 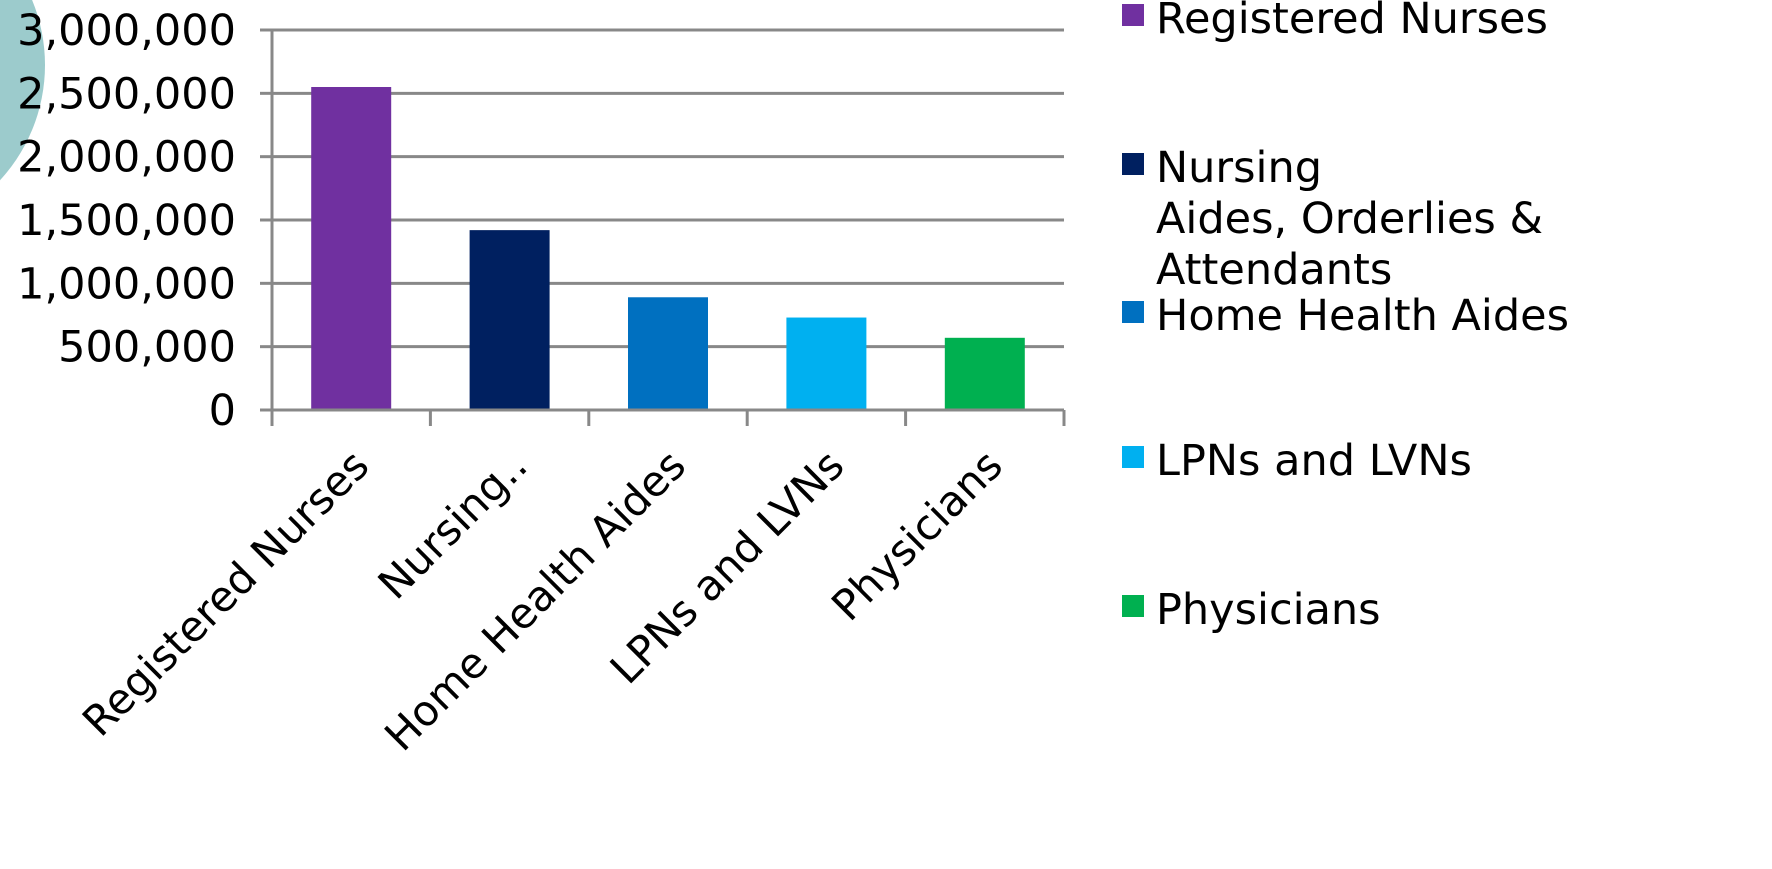 I want to click on x-category-label: Registered Nurses, so click(x=225, y=592).